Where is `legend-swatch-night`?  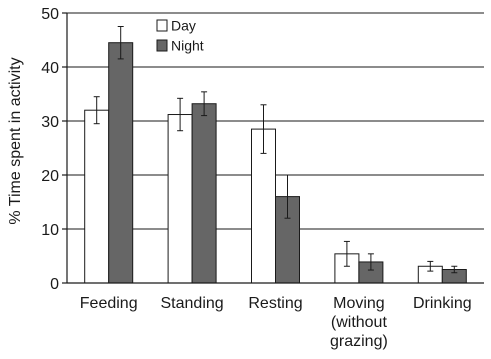 legend-swatch-night is located at coordinates (162, 45).